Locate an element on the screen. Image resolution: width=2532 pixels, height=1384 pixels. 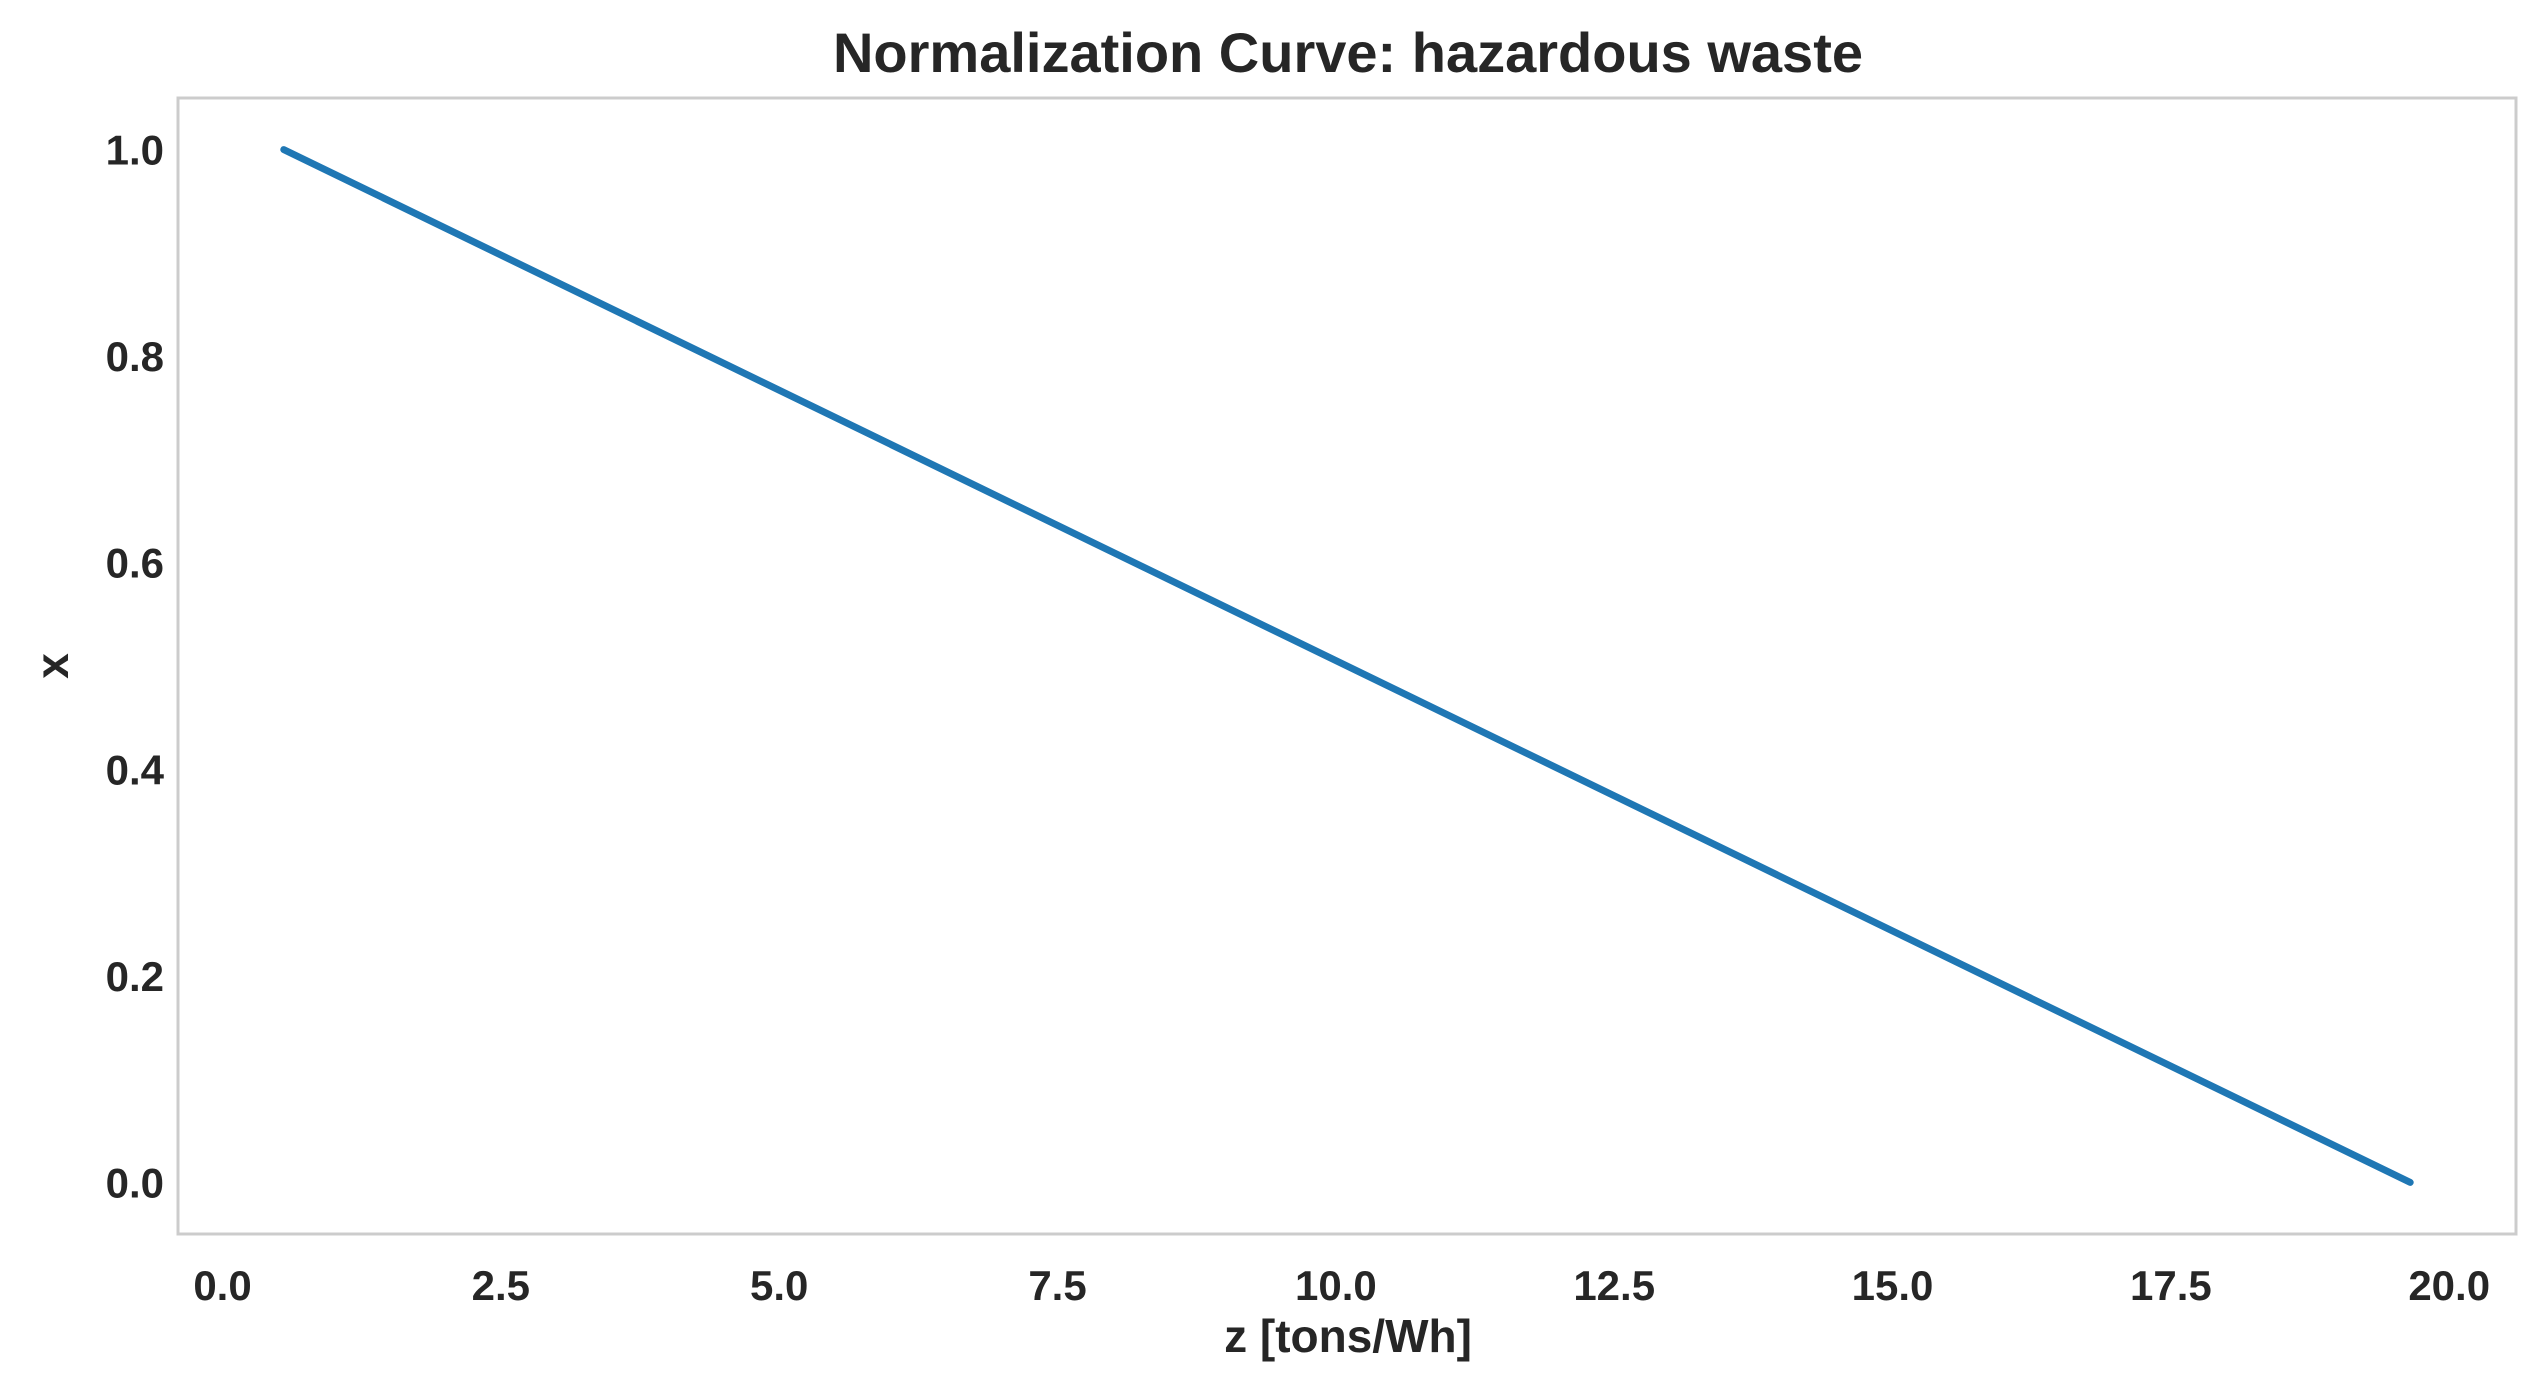
x-tick-label: 10.0 is located at coordinates (1336, 1285).